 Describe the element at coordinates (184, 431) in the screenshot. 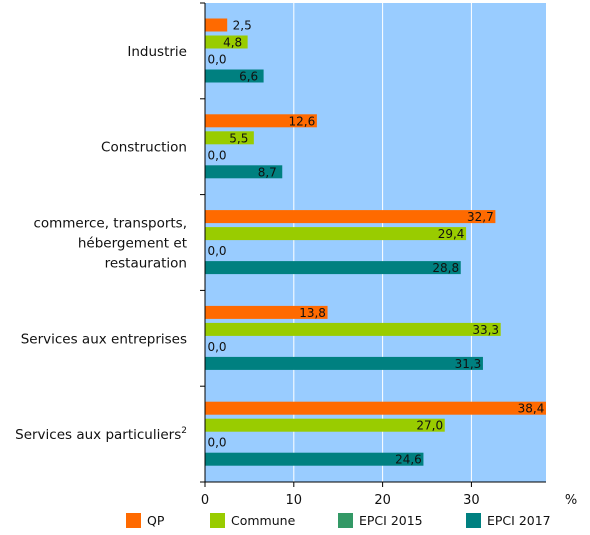

I see `footnote-marker: 2` at that location.